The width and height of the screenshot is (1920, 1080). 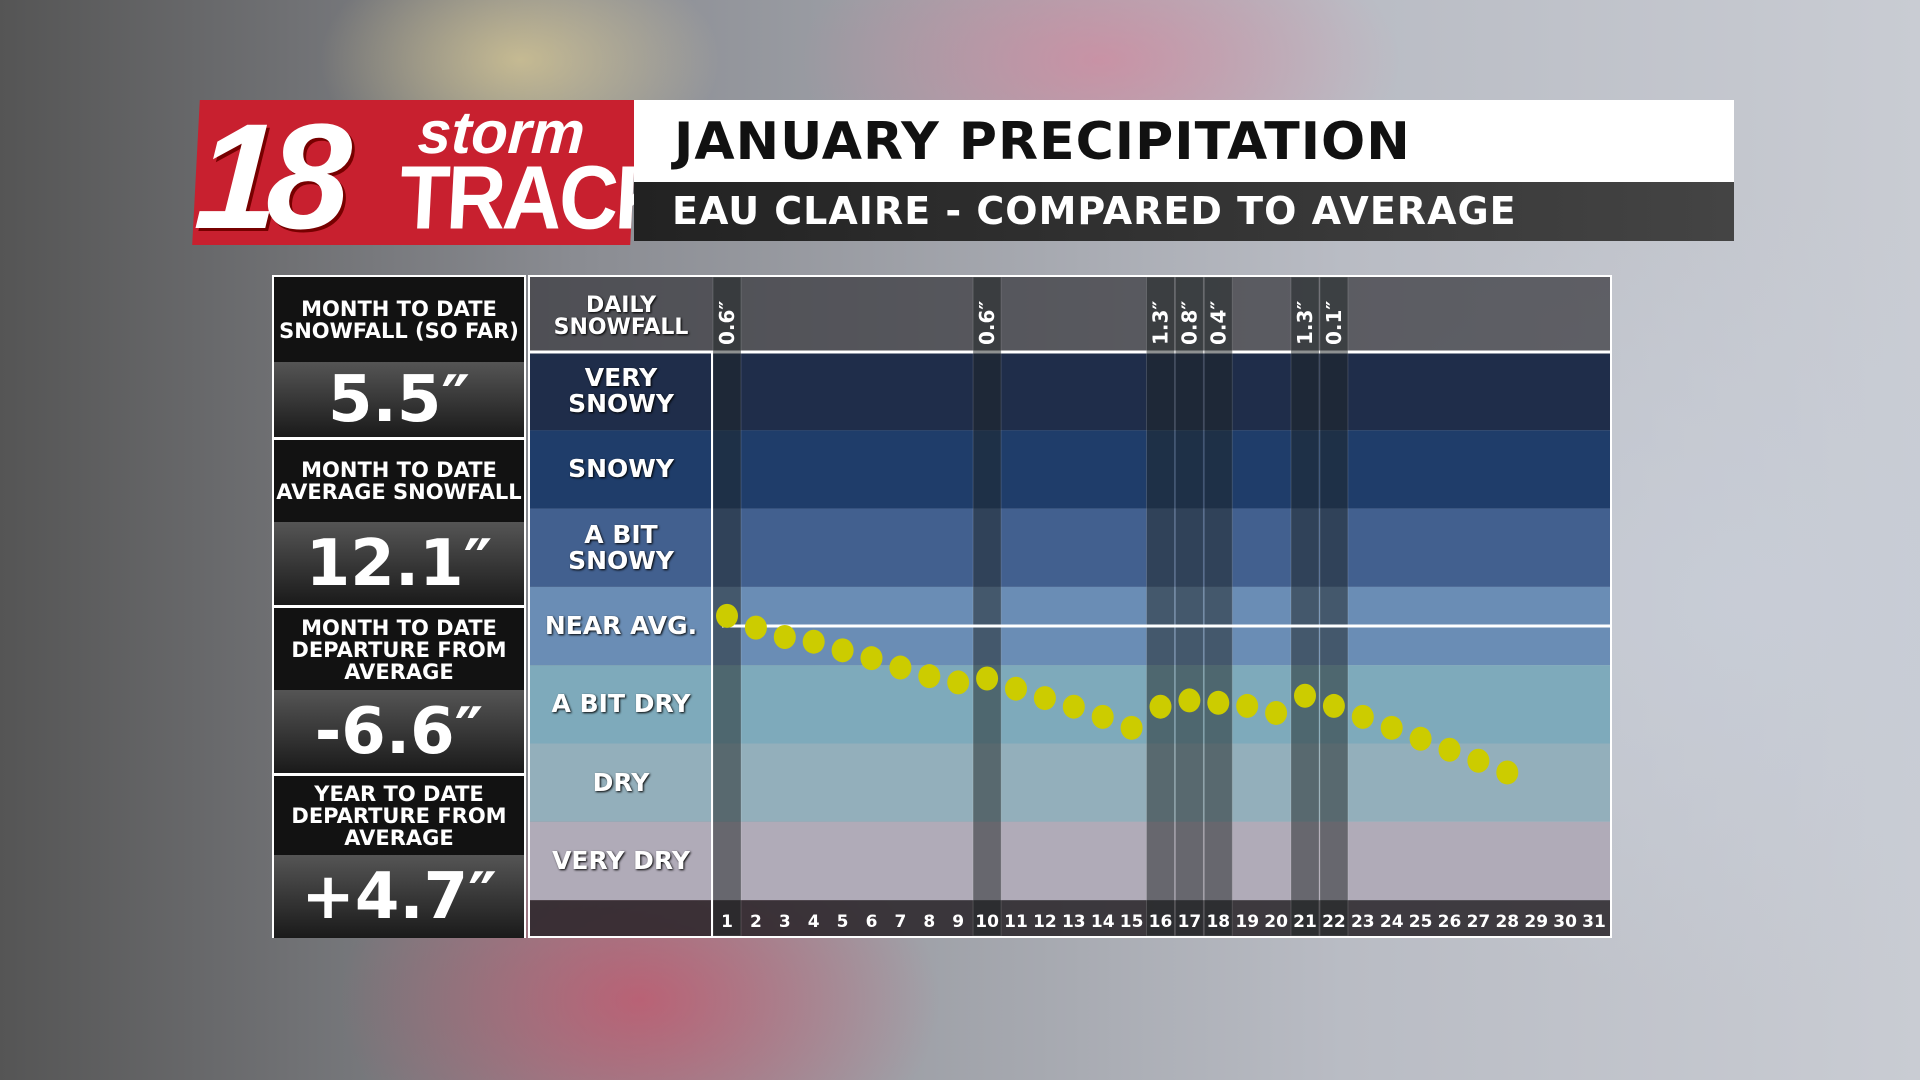 I want to click on x-tick-label: 23, so click(x=1363, y=922).